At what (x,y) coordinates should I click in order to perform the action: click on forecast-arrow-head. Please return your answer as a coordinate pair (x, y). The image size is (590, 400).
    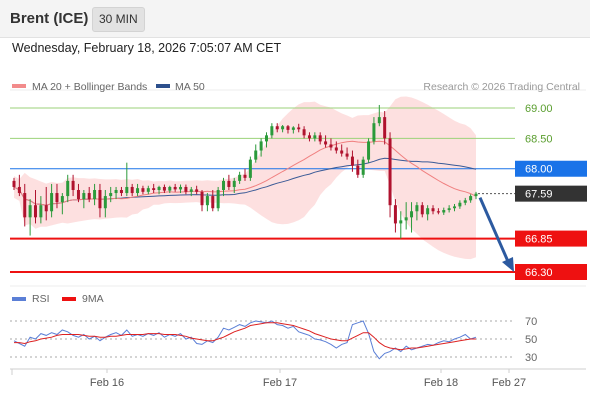
    Looking at the image, I should click on (508, 264).